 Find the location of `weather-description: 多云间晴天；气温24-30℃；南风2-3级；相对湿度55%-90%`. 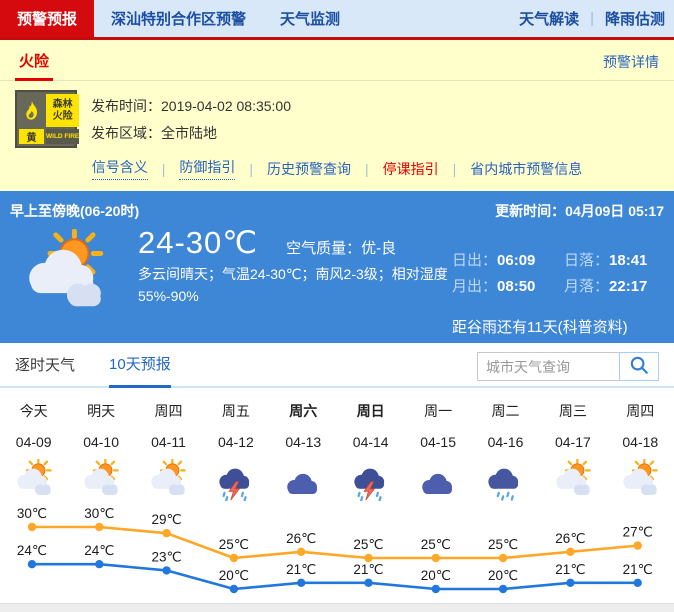

weather-description: 多云间晴天；气温24-30℃；南风2-3级；相对湿度55%-90% is located at coordinates (293, 285).